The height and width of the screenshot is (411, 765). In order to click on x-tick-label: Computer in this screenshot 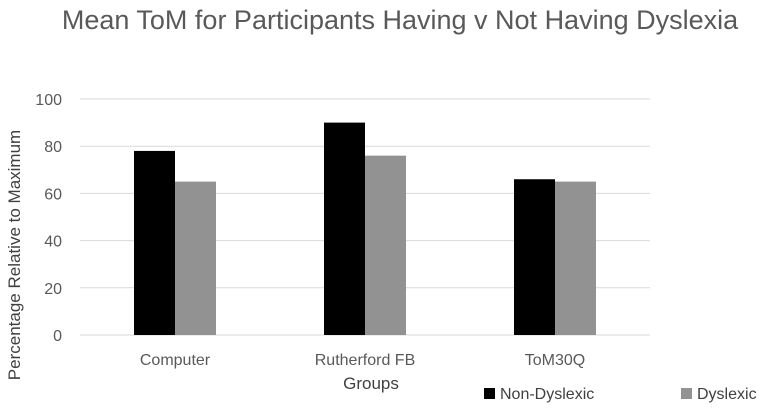, I will do `click(175, 360)`.